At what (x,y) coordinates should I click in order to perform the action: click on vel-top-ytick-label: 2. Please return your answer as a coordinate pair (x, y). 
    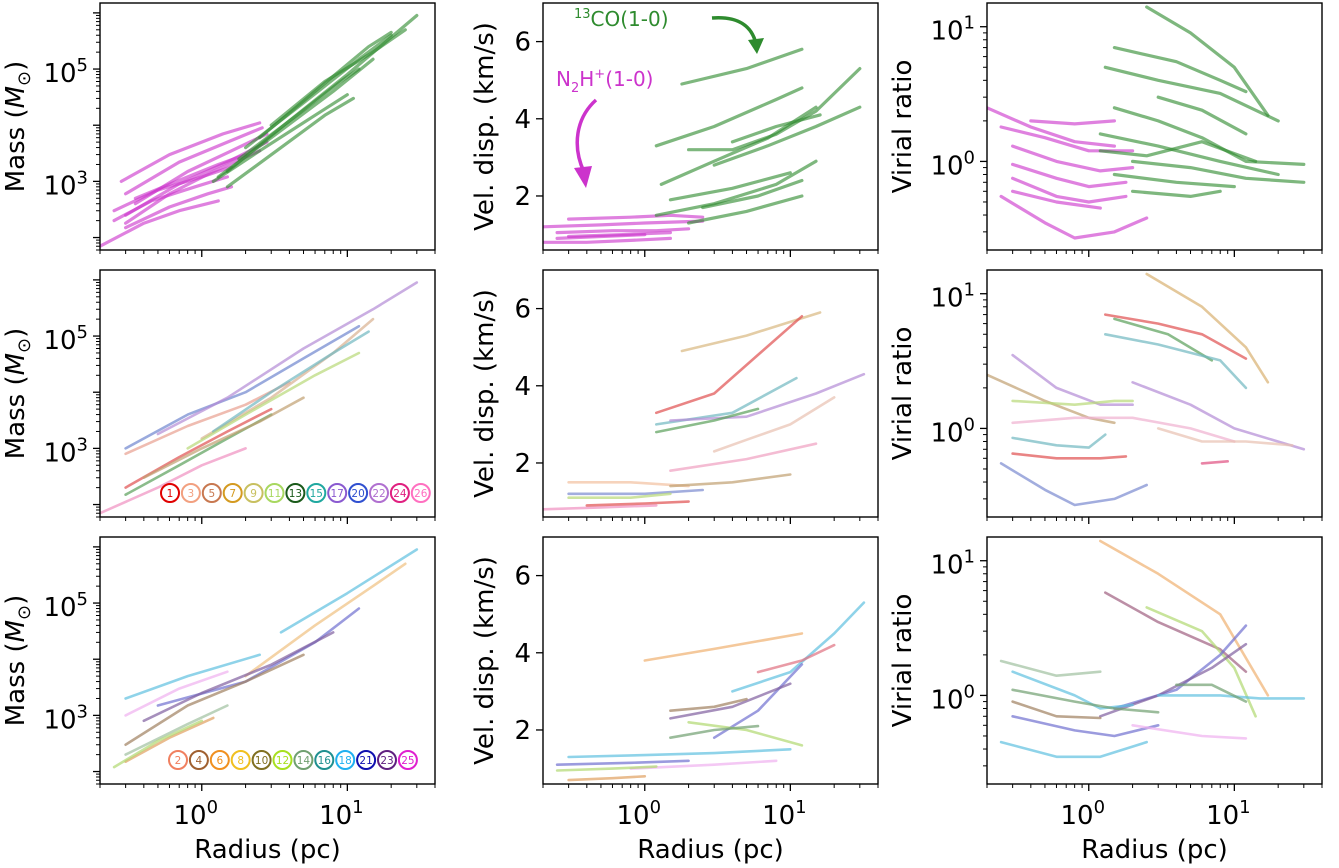
    Looking at the image, I should click on (522, 197).